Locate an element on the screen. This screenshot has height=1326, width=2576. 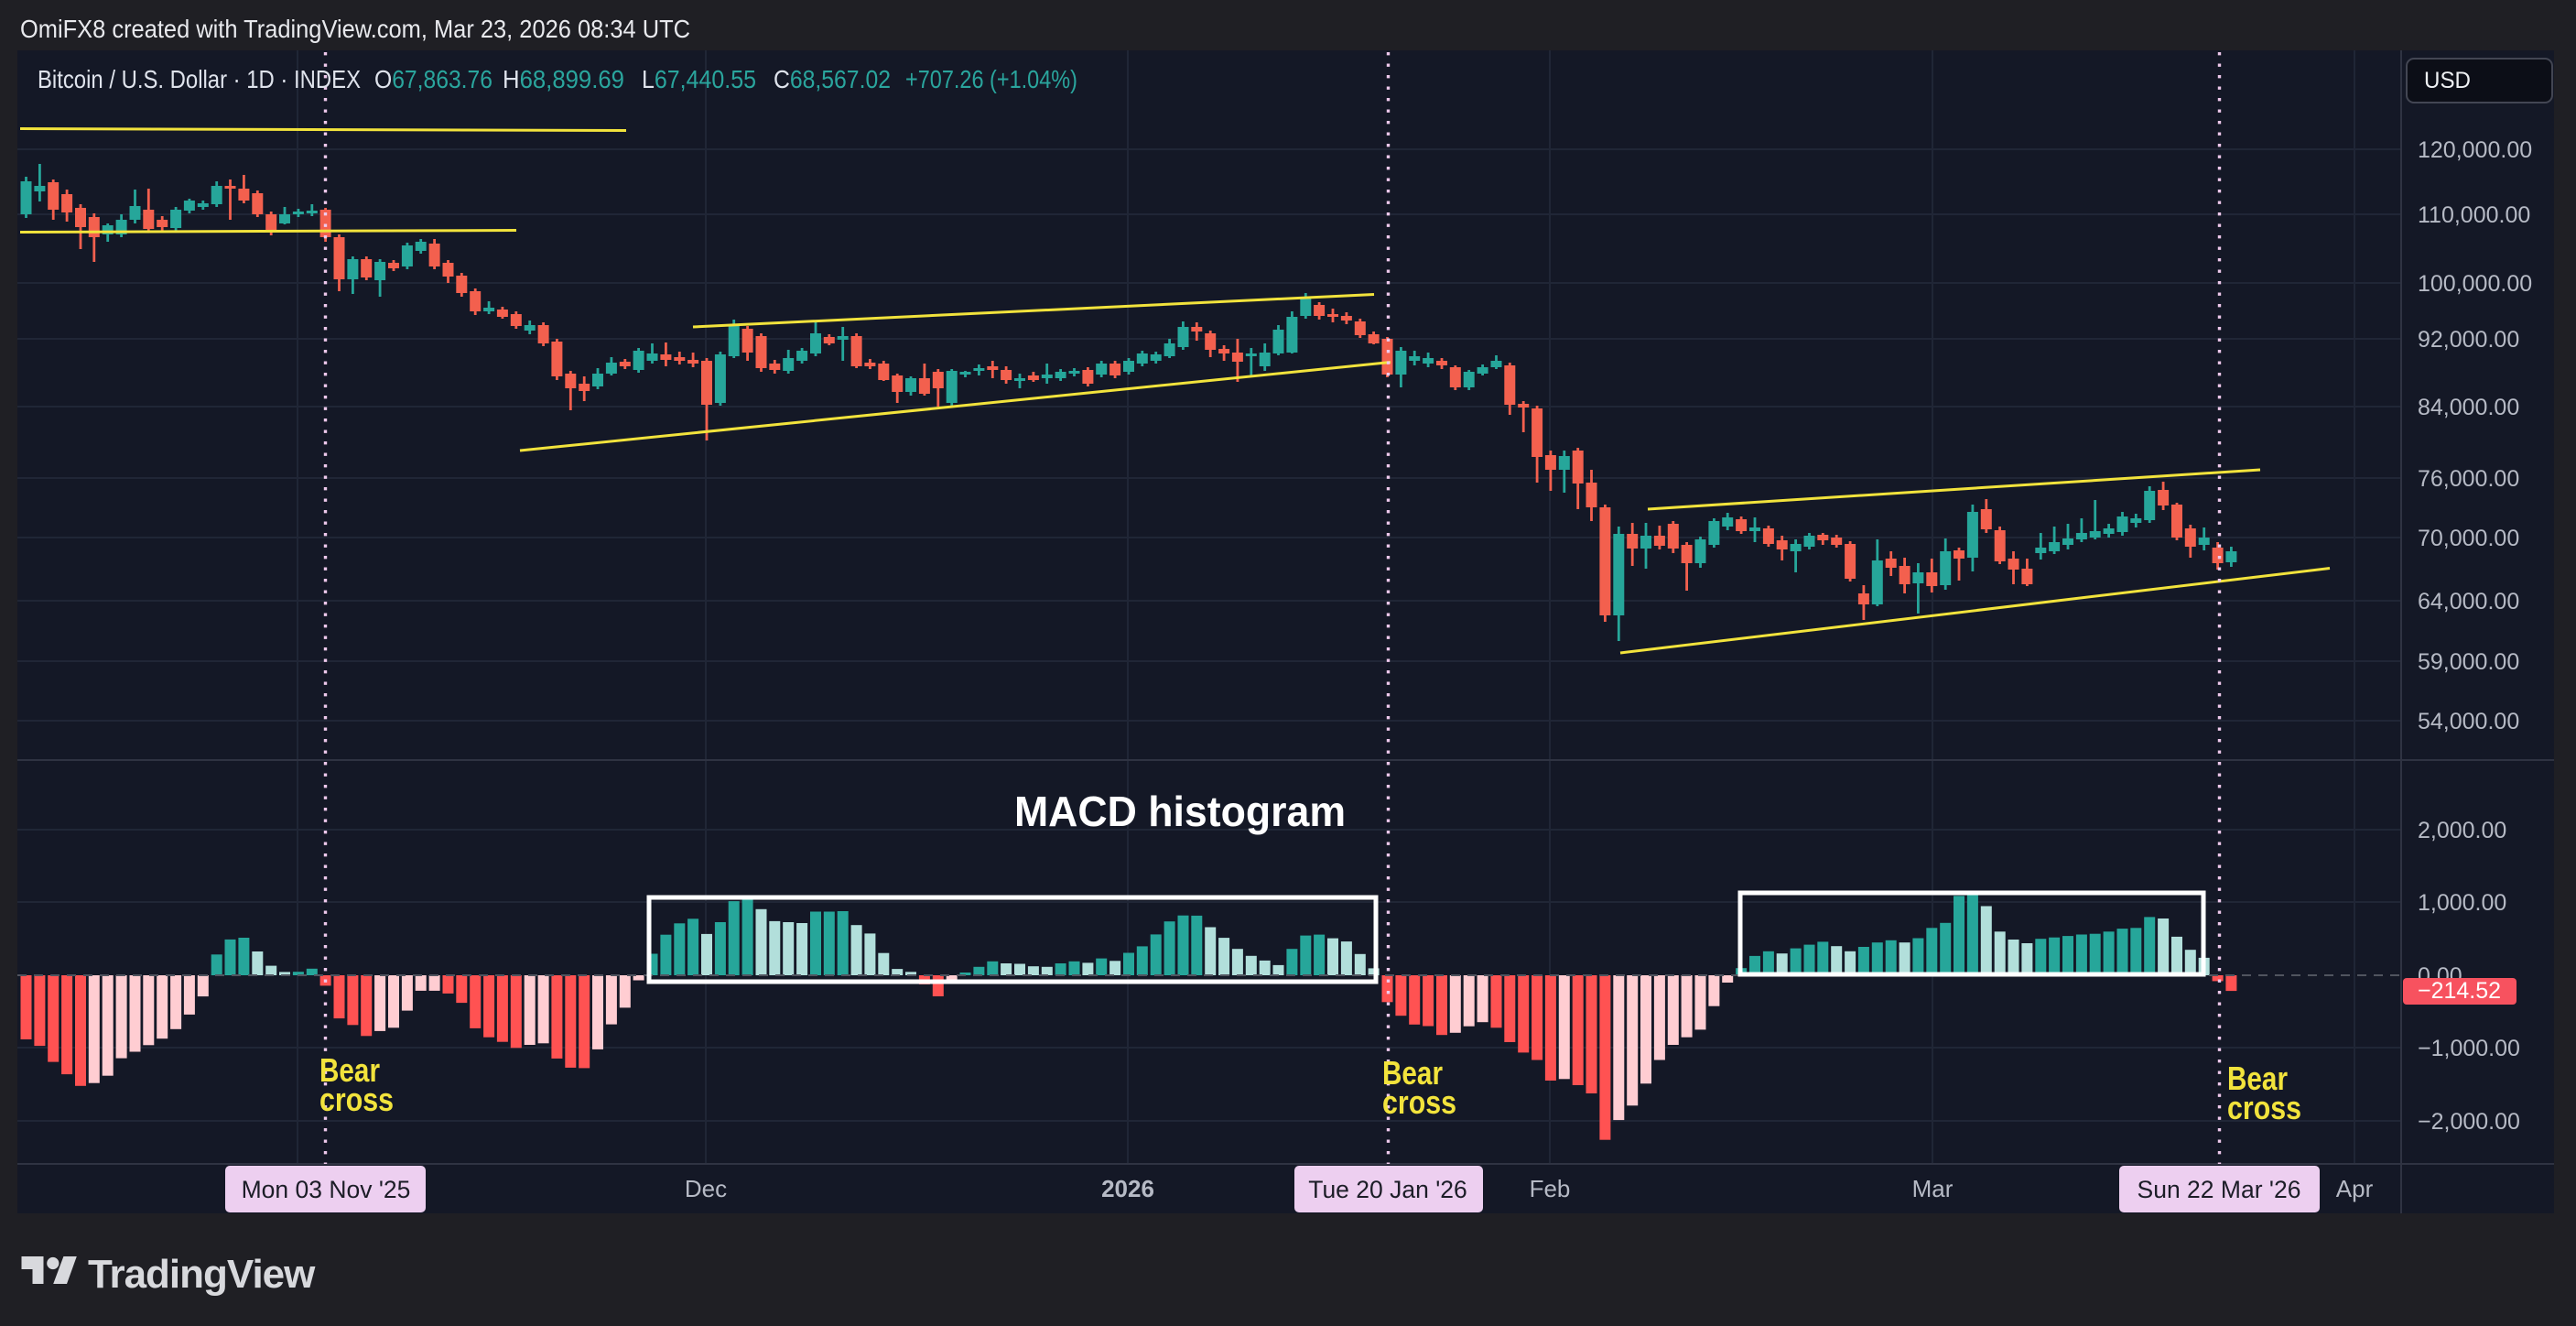
svg-text: 76,000.00 is located at coordinates (2469, 479).